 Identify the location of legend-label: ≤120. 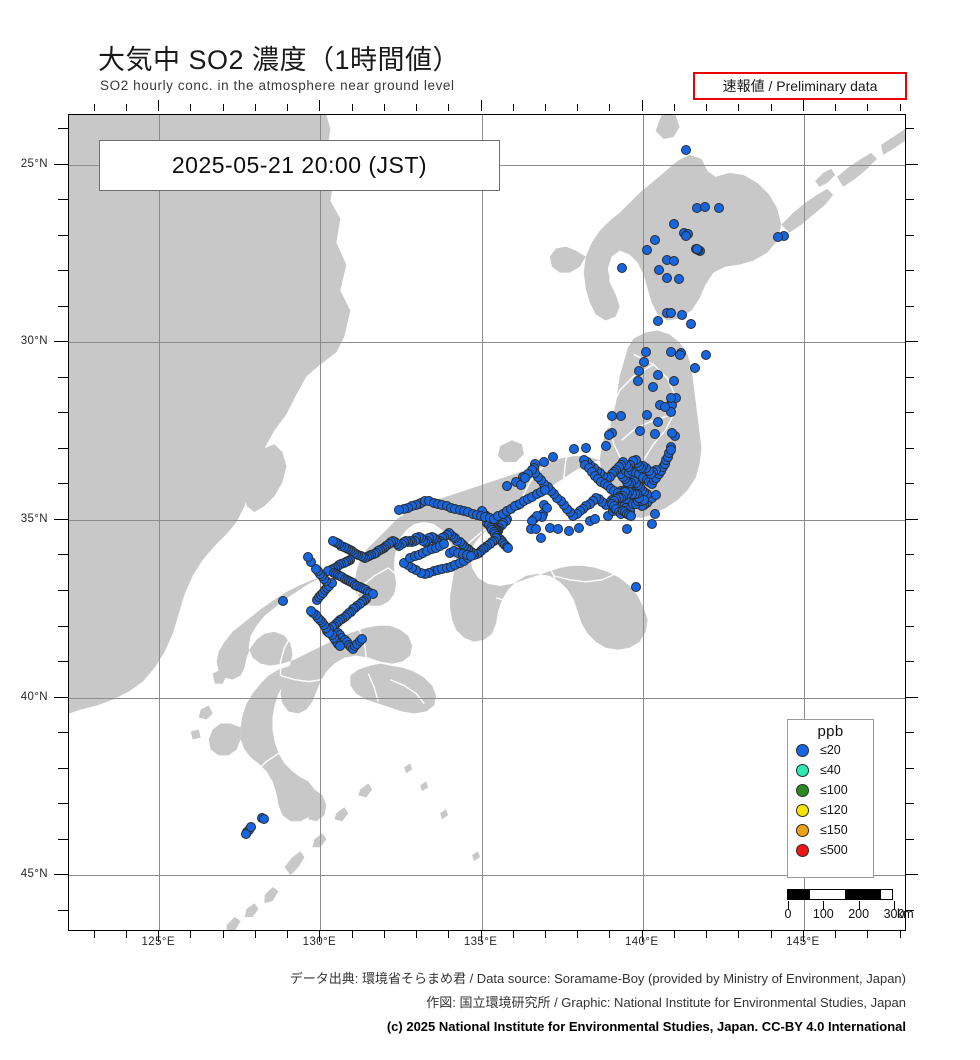
(834, 810).